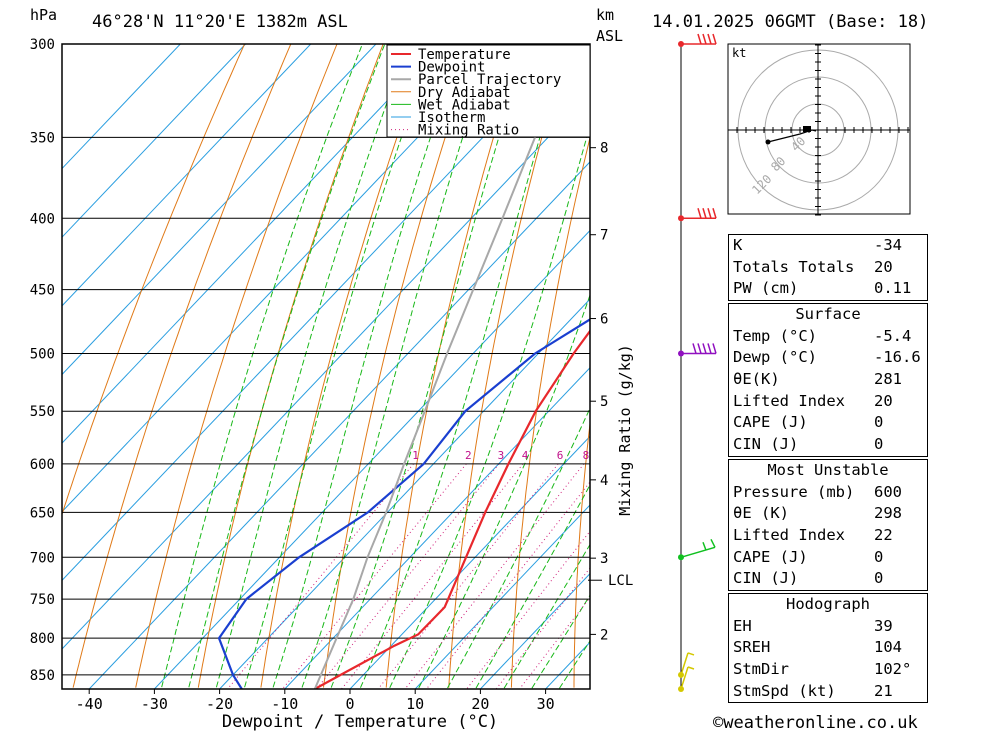 The image size is (1000, 733). I want to click on index-label: Totals Totals, so click(794, 266).